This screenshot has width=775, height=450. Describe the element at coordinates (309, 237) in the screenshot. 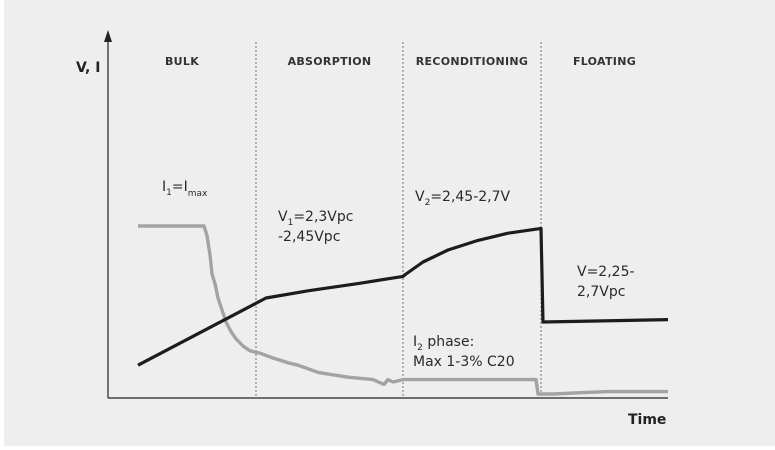

I see `annotation-v1-line2: -2,45Vpc` at that location.